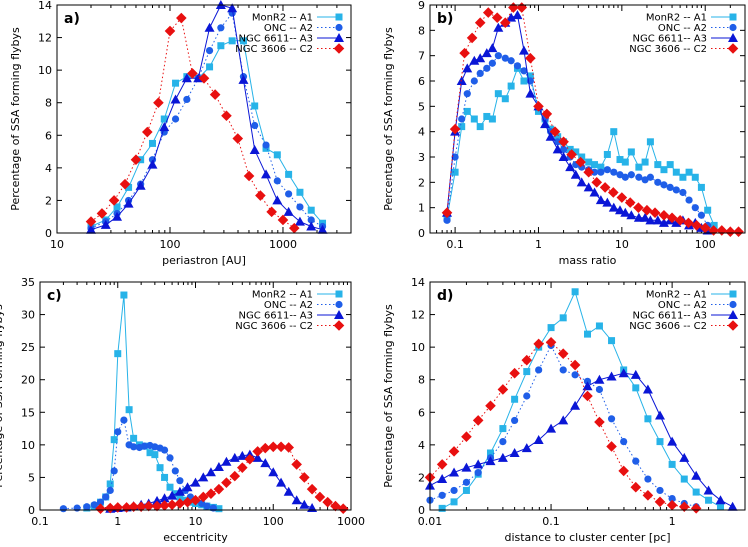  What do you see at coordinates (418, 315) in the screenshot?
I see `y-tick-label: 12` at bounding box center [418, 315].